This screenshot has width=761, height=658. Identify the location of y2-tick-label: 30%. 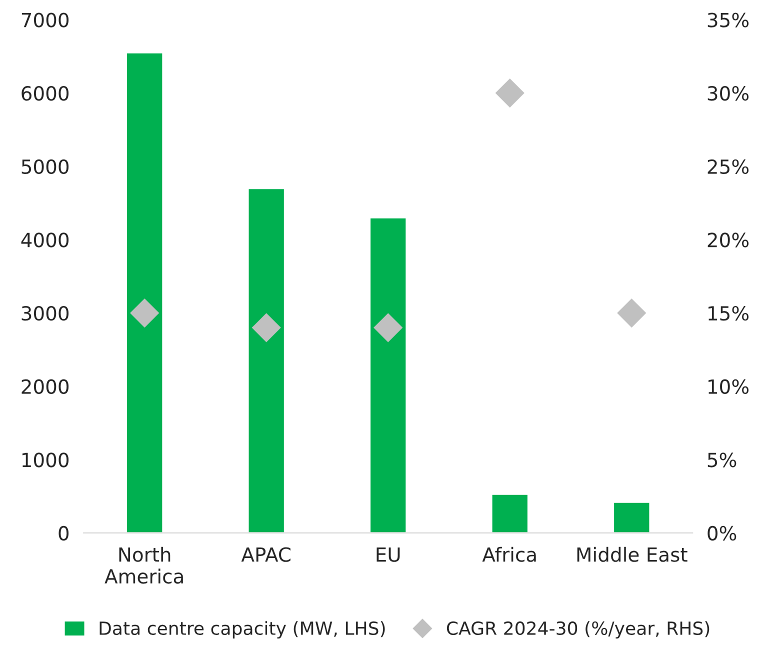
(728, 93).